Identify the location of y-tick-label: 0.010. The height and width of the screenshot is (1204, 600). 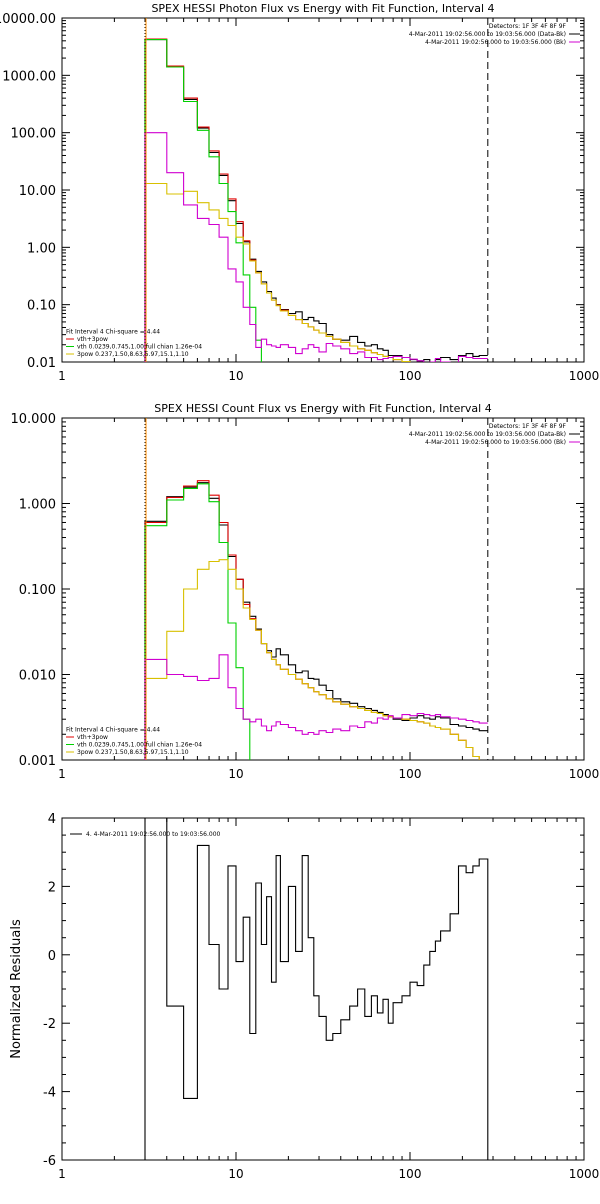
(37, 676).